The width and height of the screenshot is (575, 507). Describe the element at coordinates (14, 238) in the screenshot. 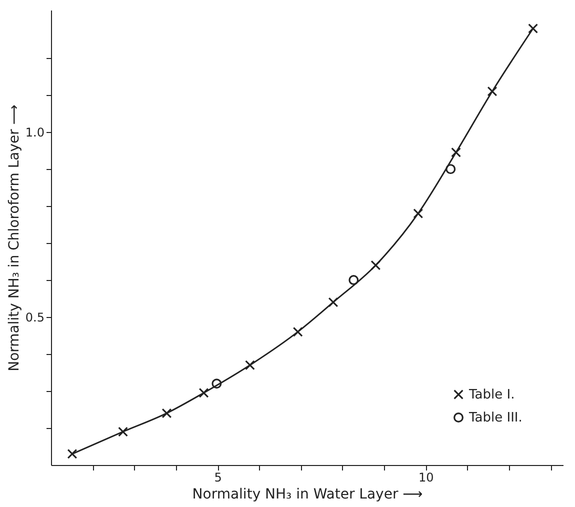

I see `y-axis-title: Normality NH₃ in Chloroform Layer ⟶` at that location.